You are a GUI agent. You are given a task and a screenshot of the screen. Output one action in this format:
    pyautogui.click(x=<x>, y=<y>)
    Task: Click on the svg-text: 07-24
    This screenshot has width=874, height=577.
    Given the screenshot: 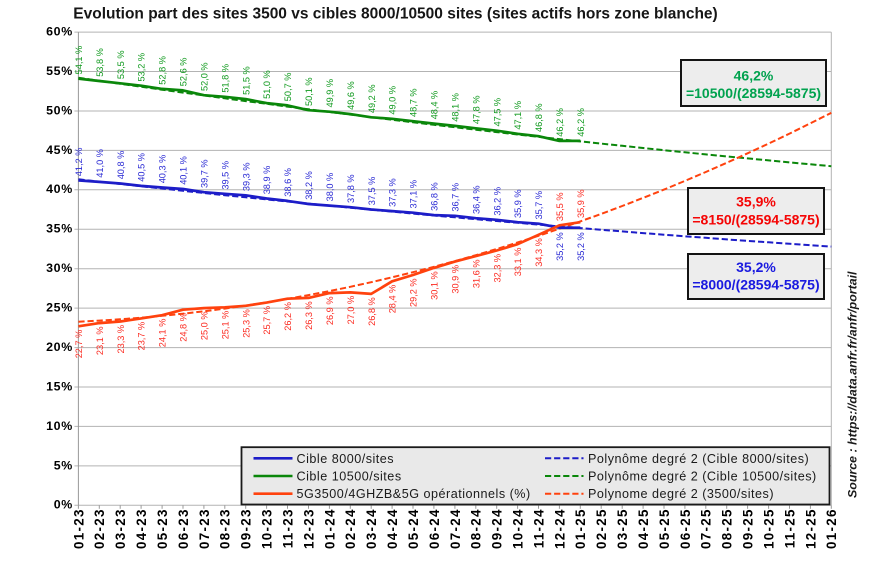 What is the action you would take?
    pyautogui.click(x=455, y=528)
    